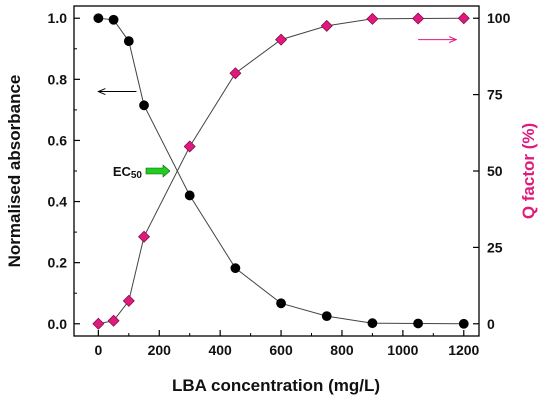 The image size is (550, 403). Describe the element at coordinates (342, 350) in the screenshot. I see `x-tick-label: 800` at that location.